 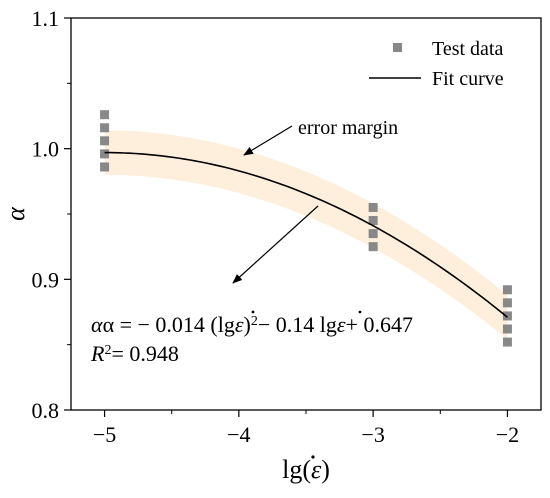 I want to click on arrow-to-band-lower, so click(x=275, y=244).